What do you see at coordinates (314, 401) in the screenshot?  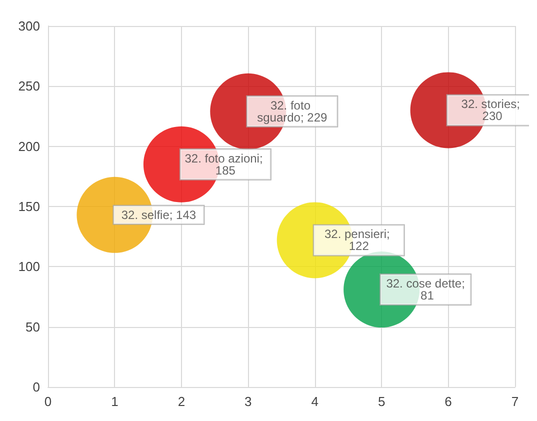 I see `x-tick-label: 4` at bounding box center [314, 401].